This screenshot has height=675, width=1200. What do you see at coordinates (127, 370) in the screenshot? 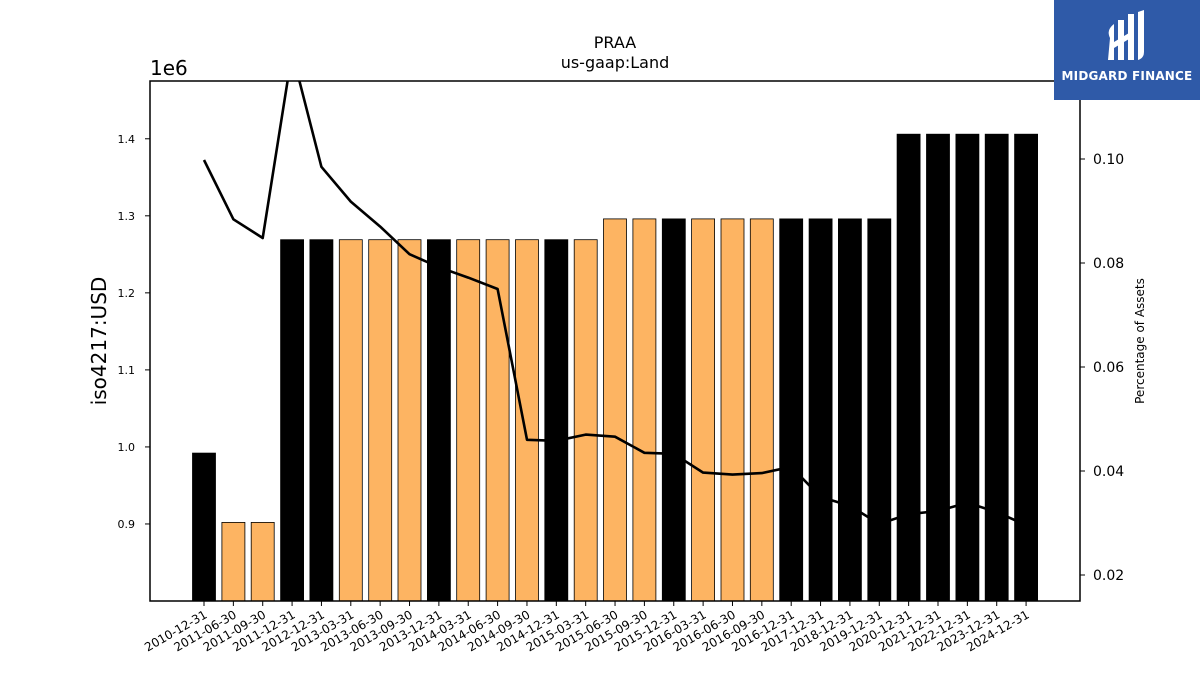
I see `y-tick-label: 1.1` at bounding box center [127, 370].